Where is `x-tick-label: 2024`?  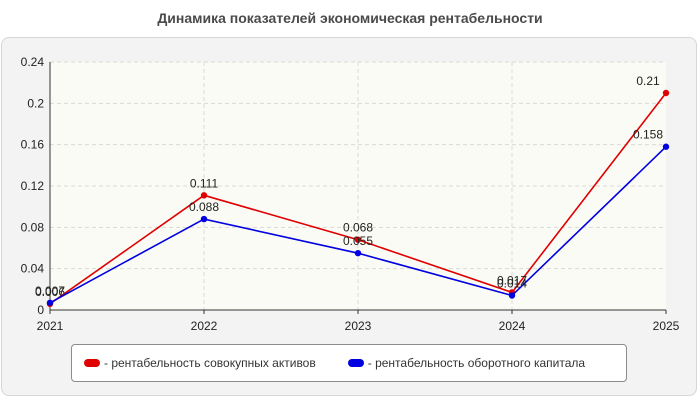 x-tick-label: 2024 is located at coordinates (512, 326).